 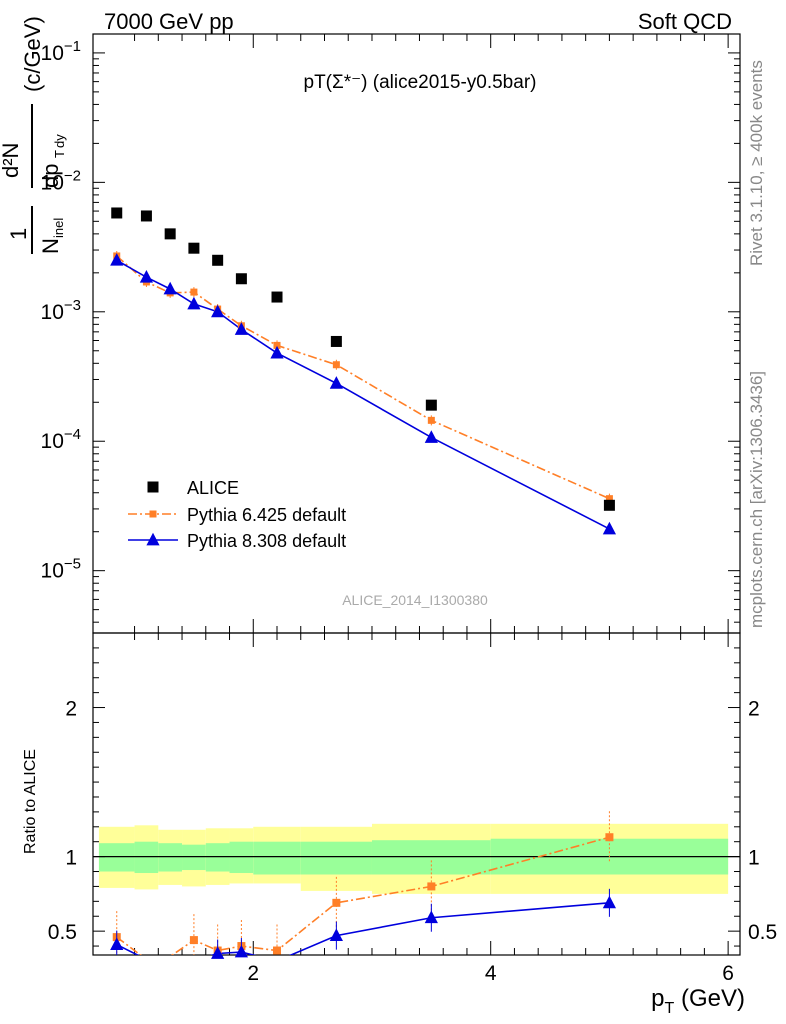 I want to click on y-title-d2n: d²N, so click(x=11, y=160).